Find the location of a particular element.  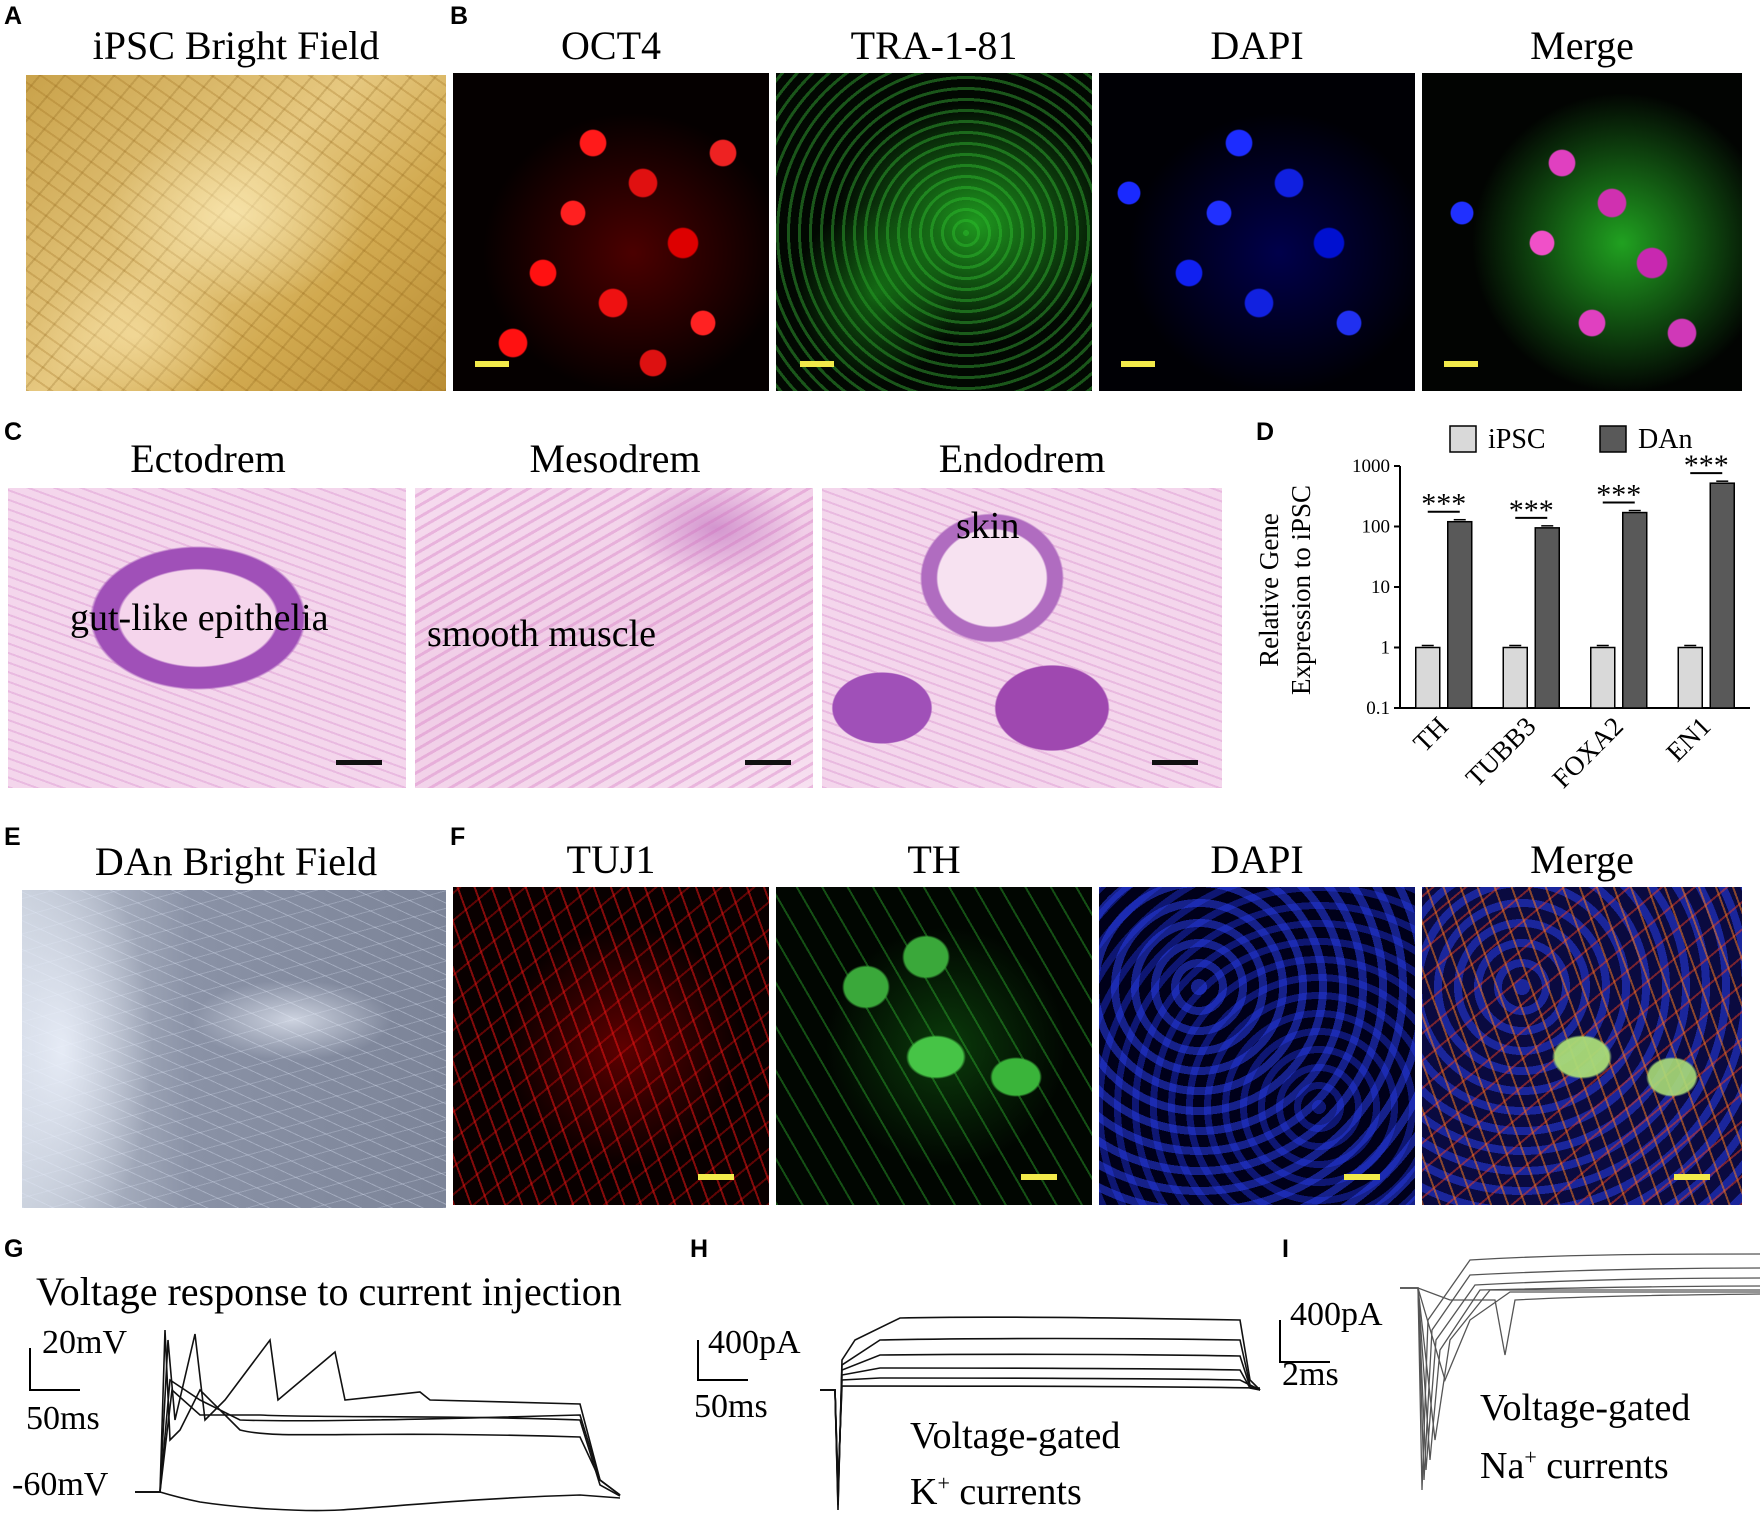

x-tick-label-en1: EN1 is located at coordinates (1688, 739).